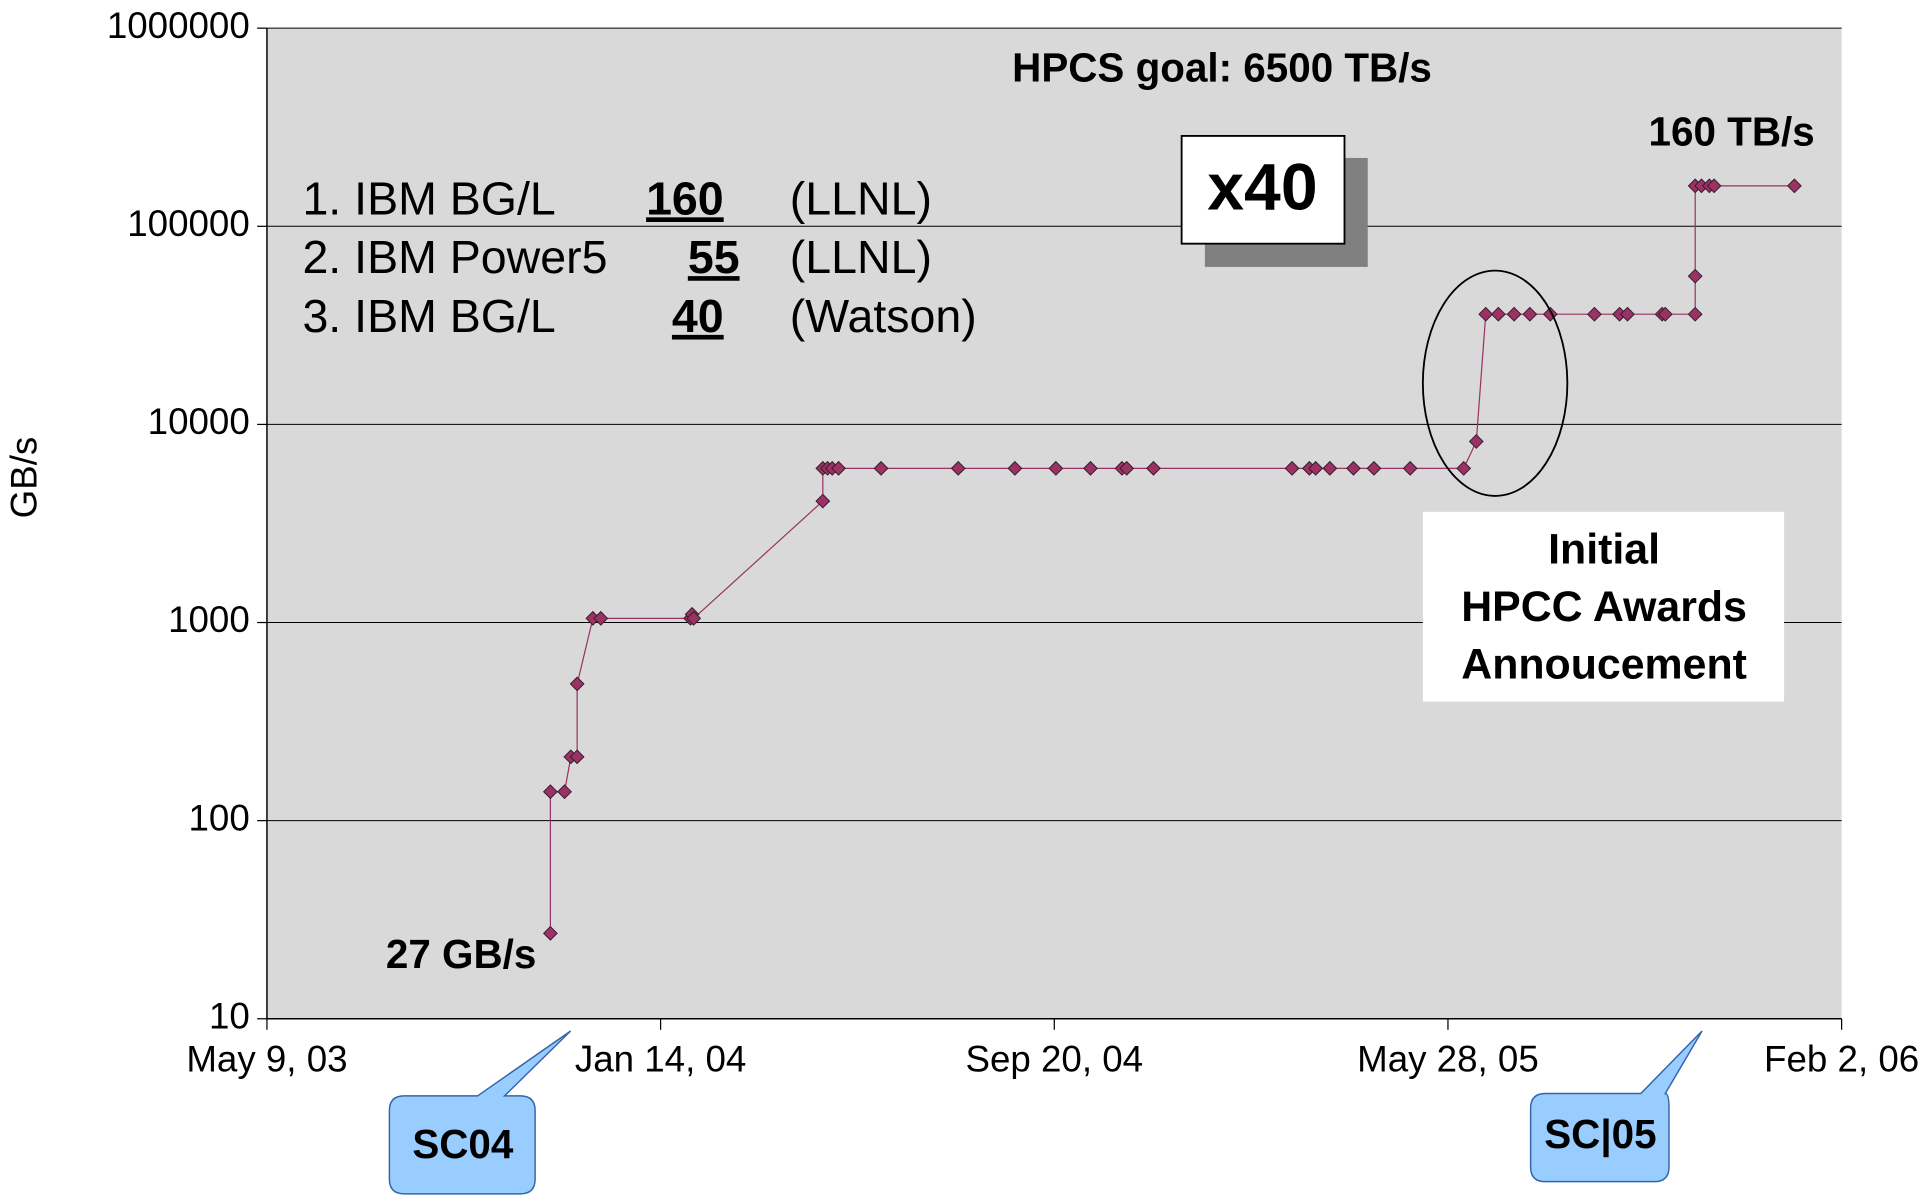 Image resolution: width=1920 pixels, height=1200 pixels. Describe the element at coordinates (188, 223) in the screenshot. I see `y-tick-label: 100000` at that location.